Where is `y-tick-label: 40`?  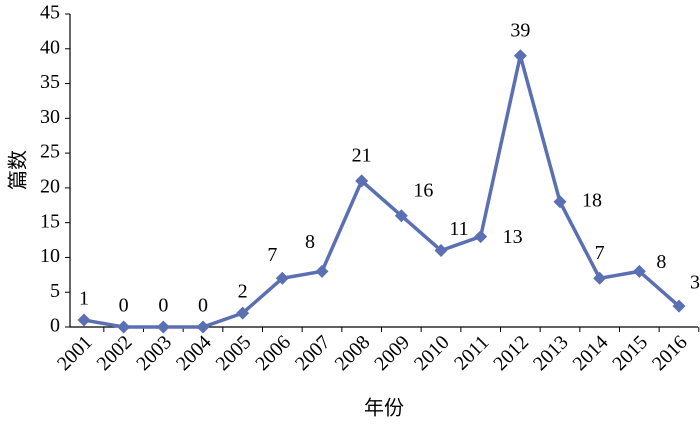
y-tick-label: 40 is located at coordinates (50, 47).